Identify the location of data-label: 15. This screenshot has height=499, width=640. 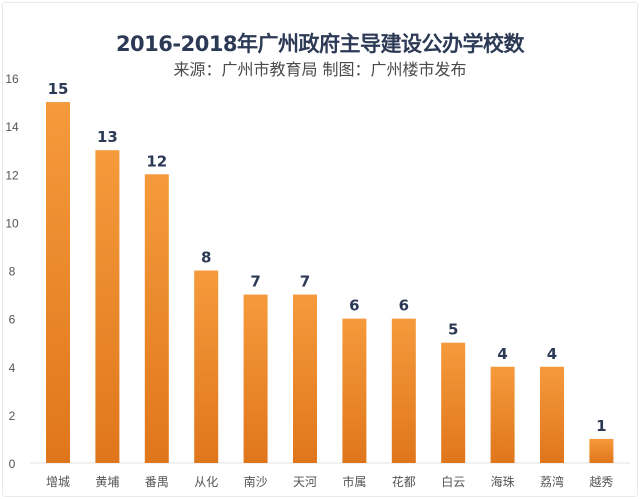
(58, 89).